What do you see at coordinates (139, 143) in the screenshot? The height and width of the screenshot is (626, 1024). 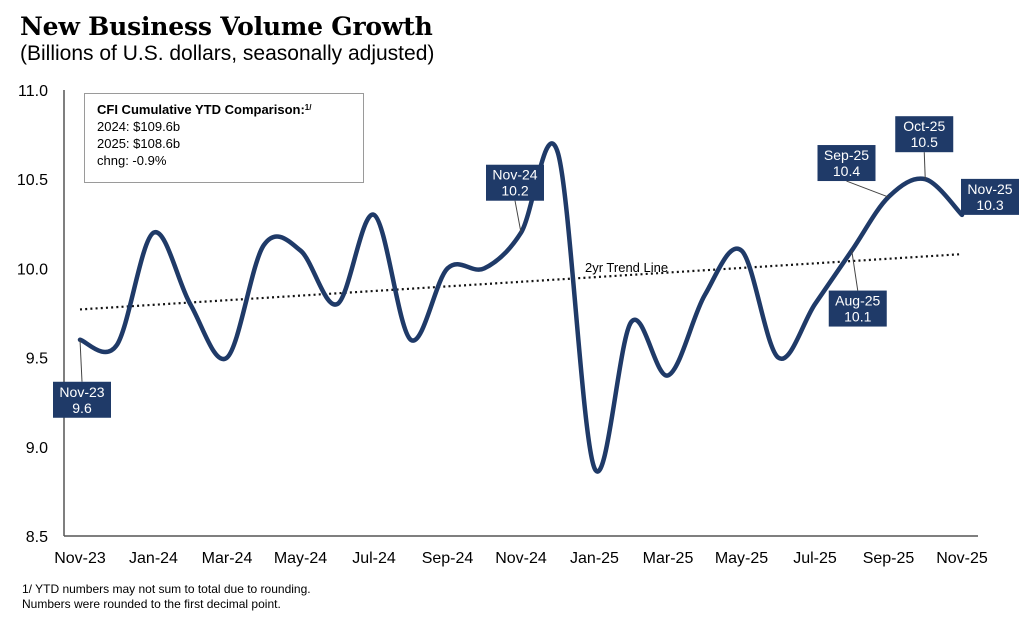 I see `ytd-2025: 2025: $108.6b` at bounding box center [139, 143].